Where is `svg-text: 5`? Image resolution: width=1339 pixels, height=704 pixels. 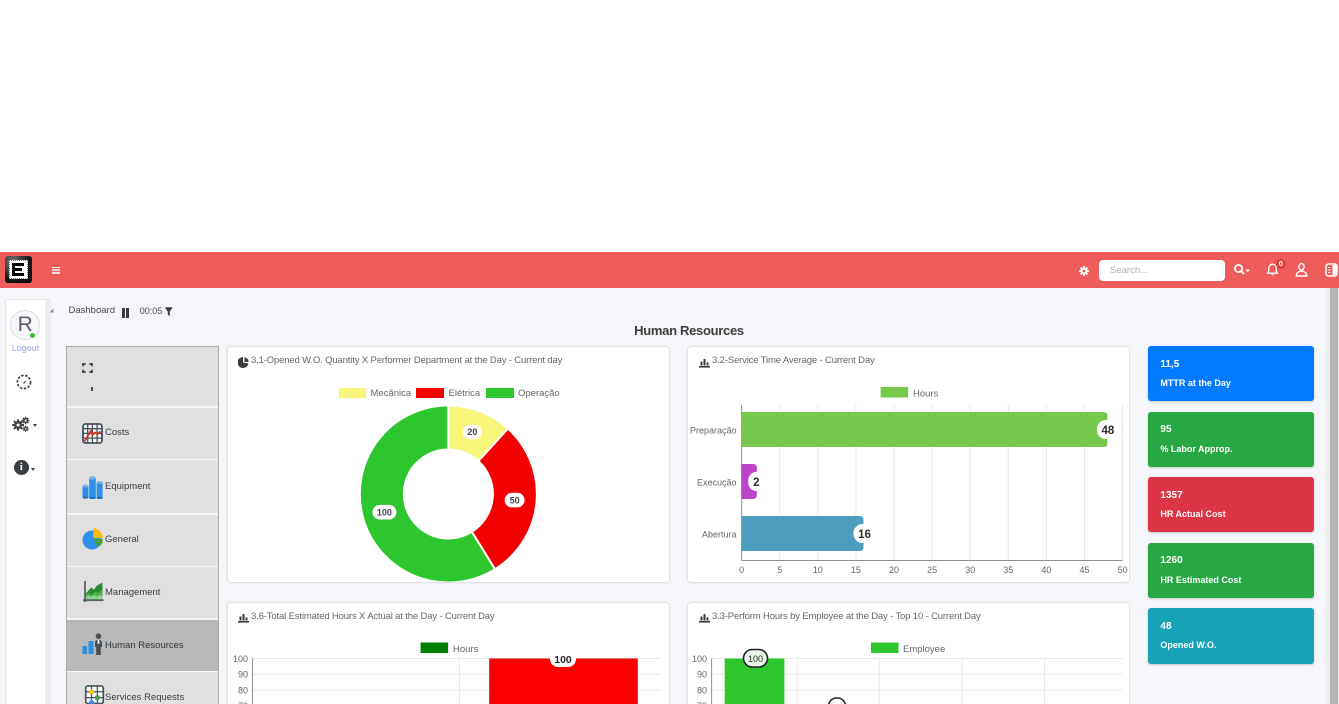 svg-text: 5 is located at coordinates (780, 570).